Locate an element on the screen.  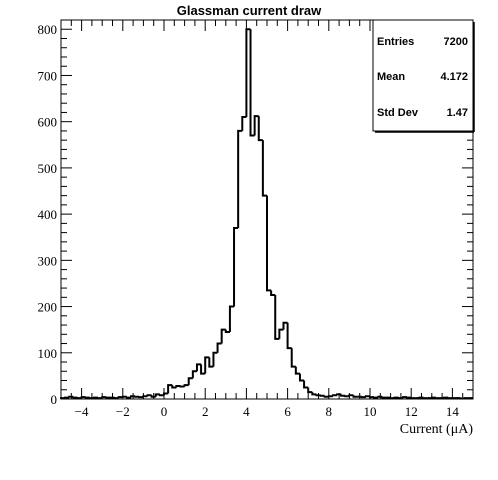
y-tick-label: 0 is located at coordinates (54, 399).